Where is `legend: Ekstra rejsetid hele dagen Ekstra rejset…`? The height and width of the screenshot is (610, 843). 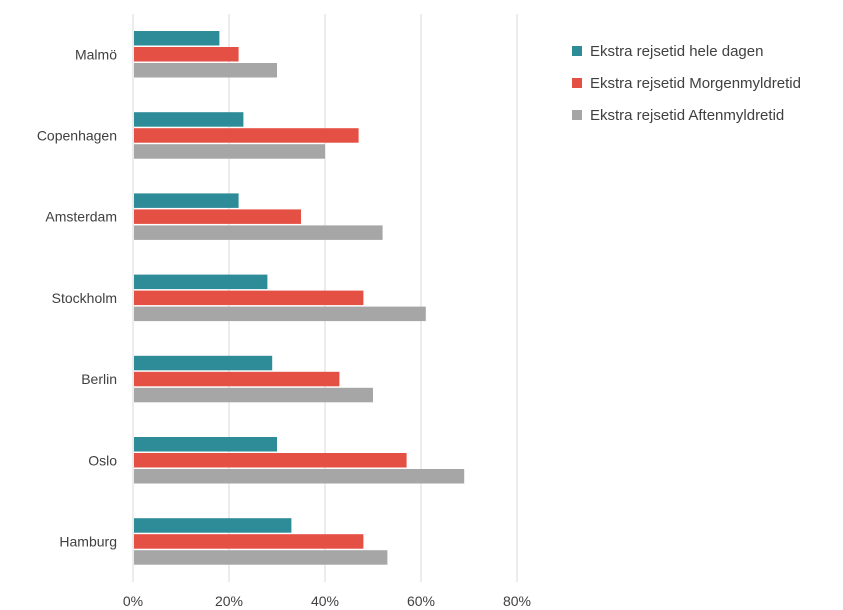 legend: Ekstra rejsetid hele dagen Ekstra rejset… is located at coordinates (686, 88).